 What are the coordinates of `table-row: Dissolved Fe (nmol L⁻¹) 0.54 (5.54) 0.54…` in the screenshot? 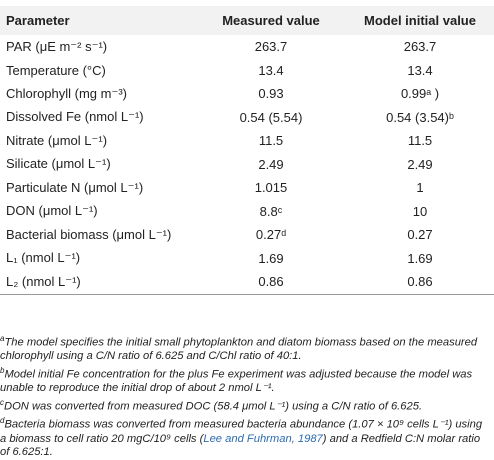 It's located at (247, 118).